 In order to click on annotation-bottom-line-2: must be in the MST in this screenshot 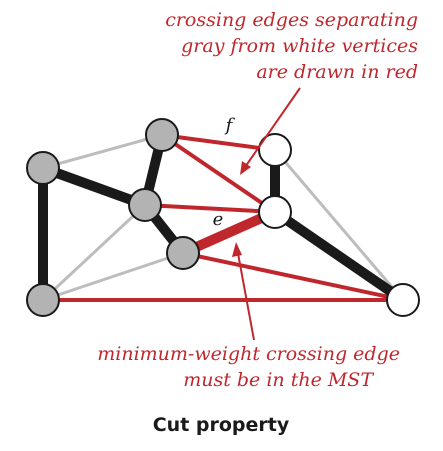, I will do `click(278, 380)`.